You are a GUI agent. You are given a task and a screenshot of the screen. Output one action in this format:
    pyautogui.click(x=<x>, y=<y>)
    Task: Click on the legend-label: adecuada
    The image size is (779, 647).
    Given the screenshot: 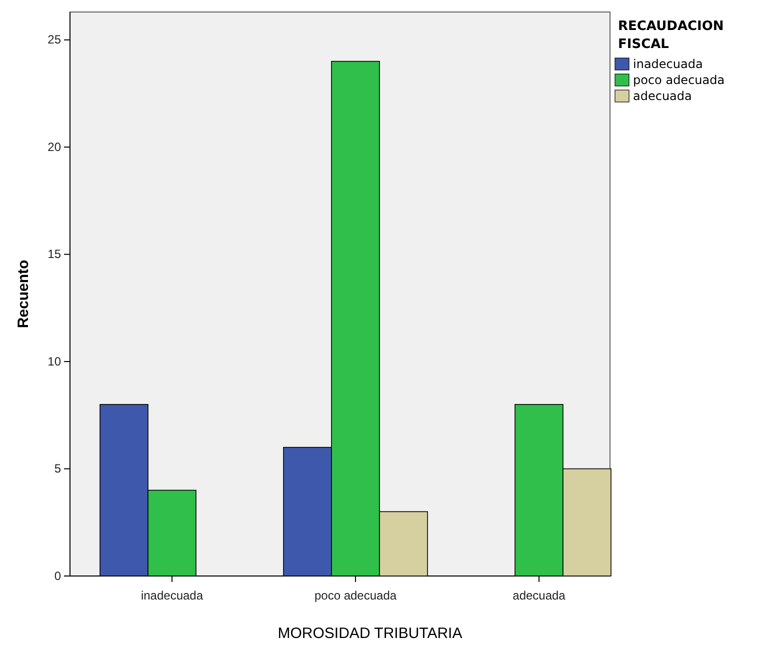 What is the action you would take?
    pyautogui.click(x=662, y=96)
    